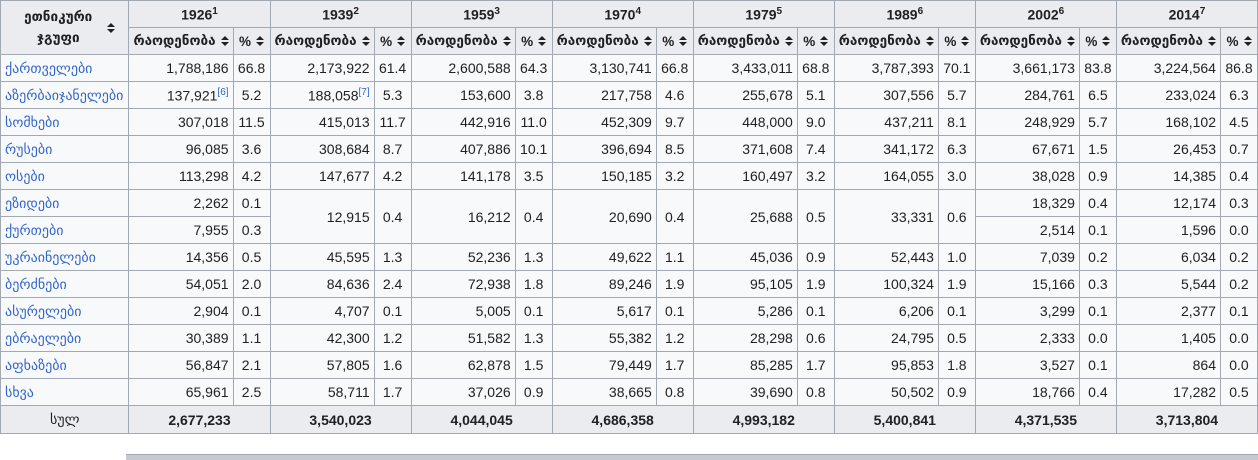  Describe the element at coordinates (32, 202) in the screenshot. I see `ethnic-group-link: ეზიდები` at that location.